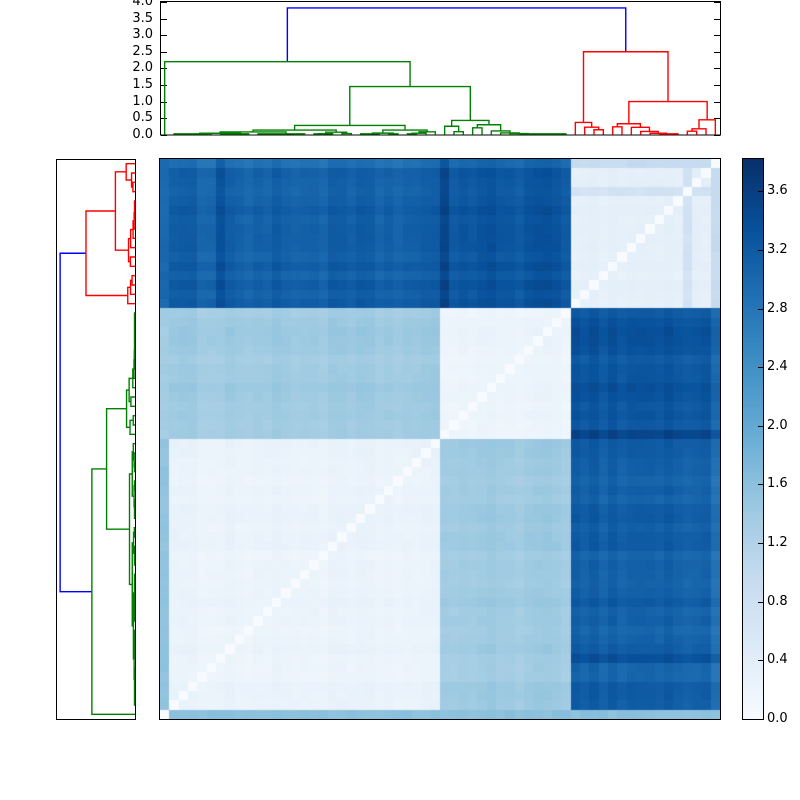 The image size is (800, 800). I want to click on value-axis-tick-label: 3.0, so click(142, 35).